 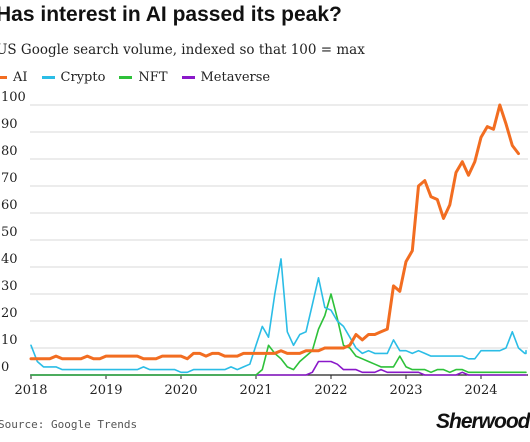 I want to click on legend-label: Crypto, so click(x=83, y=77).